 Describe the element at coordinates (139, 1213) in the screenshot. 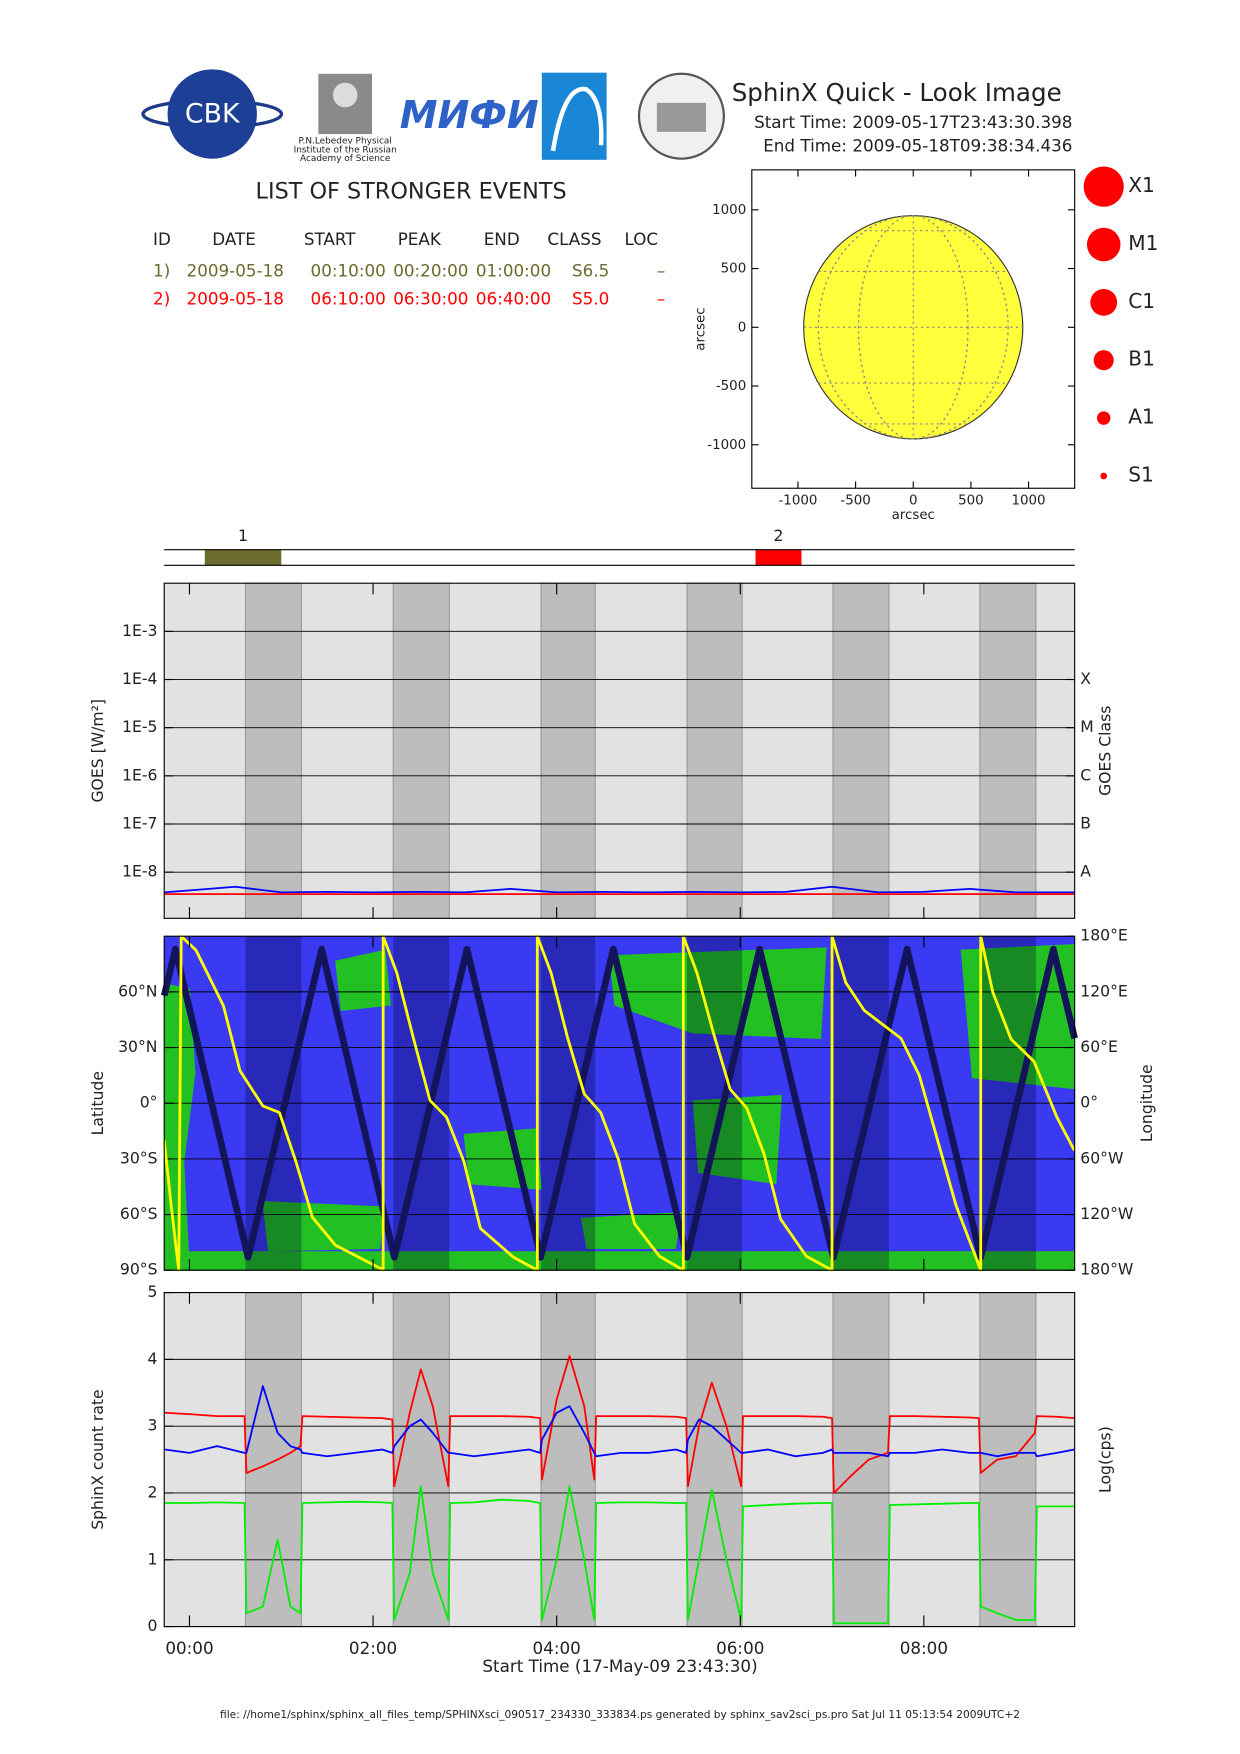

I see `y-tick-label: 60°S` at that location.